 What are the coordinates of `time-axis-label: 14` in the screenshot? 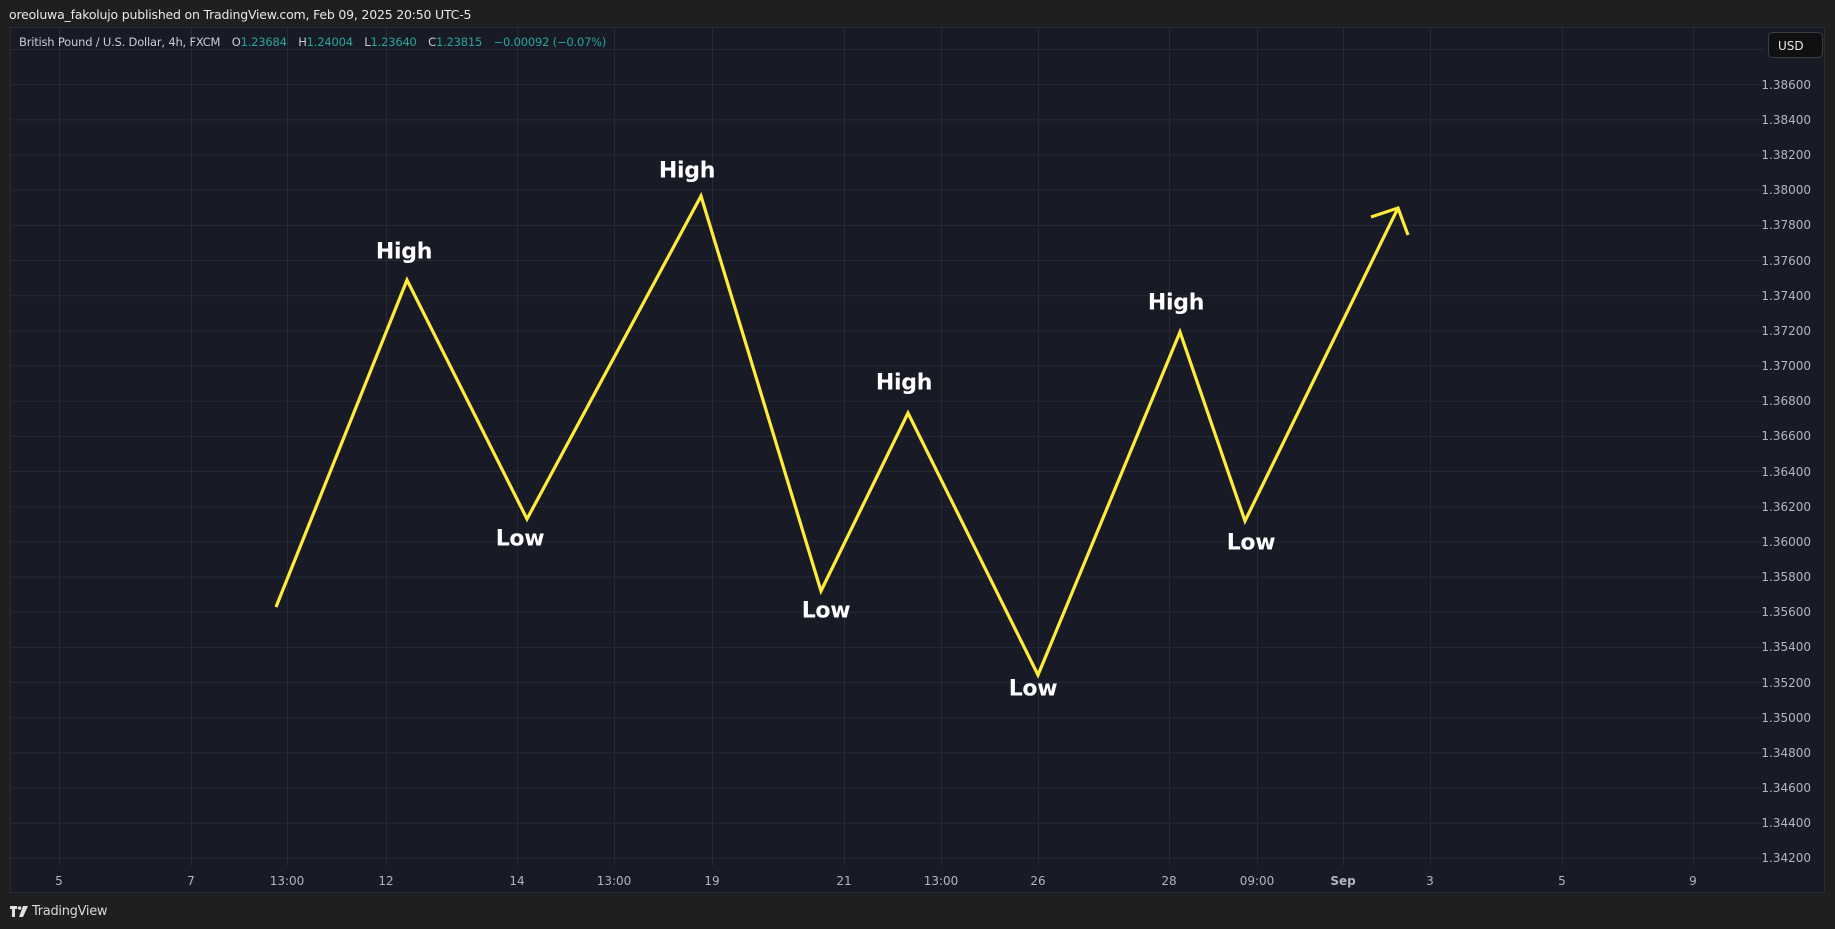 It's located at (517, 881).